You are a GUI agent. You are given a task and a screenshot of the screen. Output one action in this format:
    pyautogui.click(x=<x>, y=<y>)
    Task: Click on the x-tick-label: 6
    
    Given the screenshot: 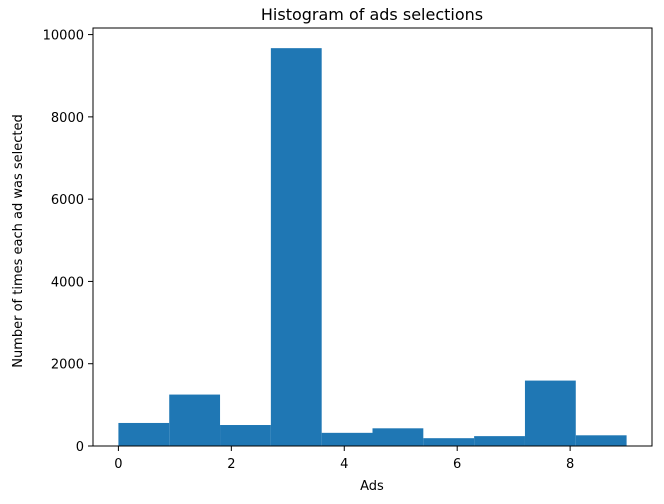 What is the action you would take?
    pyautogui.click(x=457, y=464)
    